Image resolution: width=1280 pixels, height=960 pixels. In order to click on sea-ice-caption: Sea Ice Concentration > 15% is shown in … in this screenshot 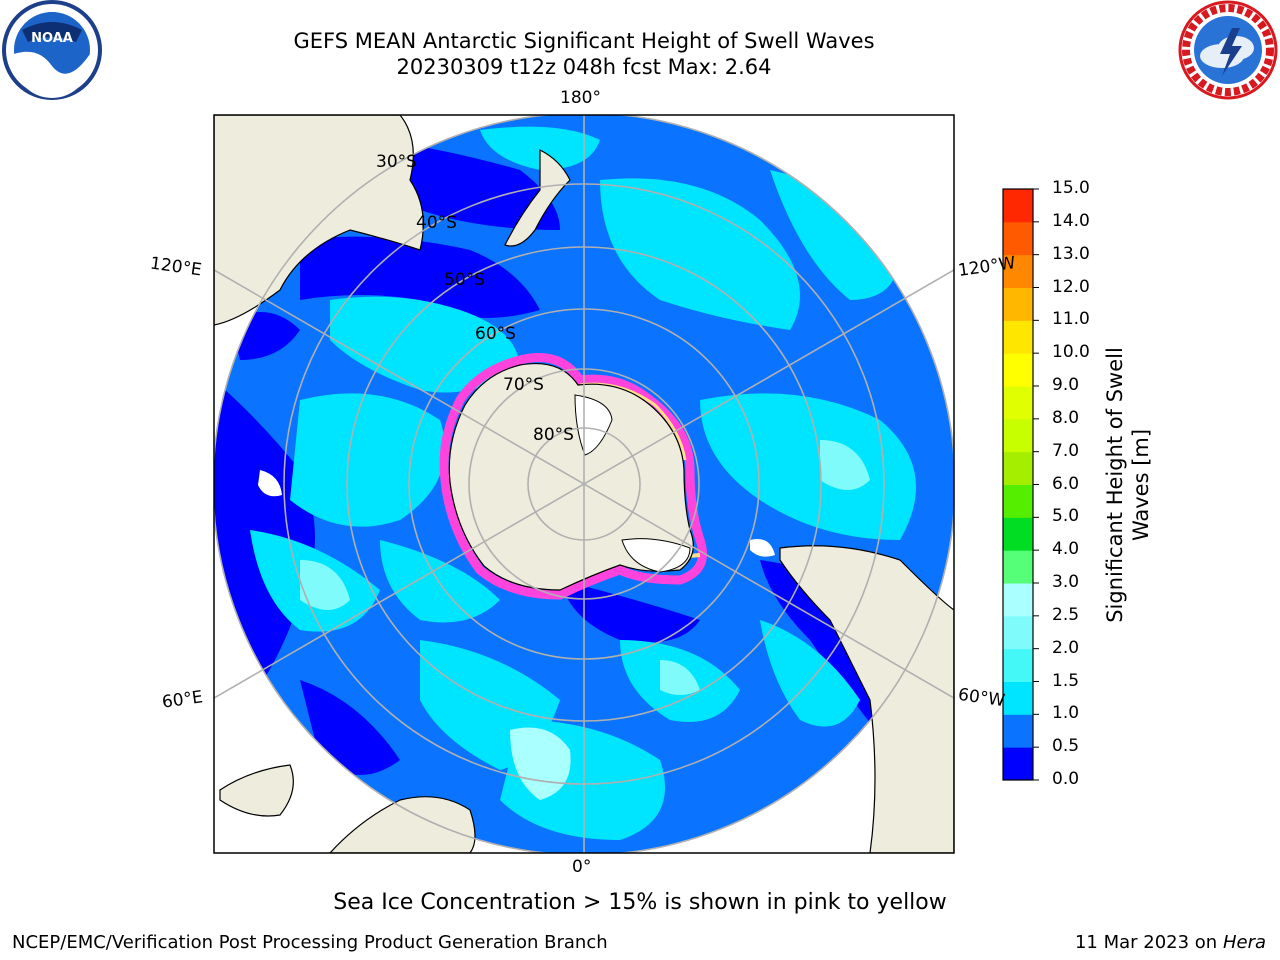, I will do `click(640, 902)`.